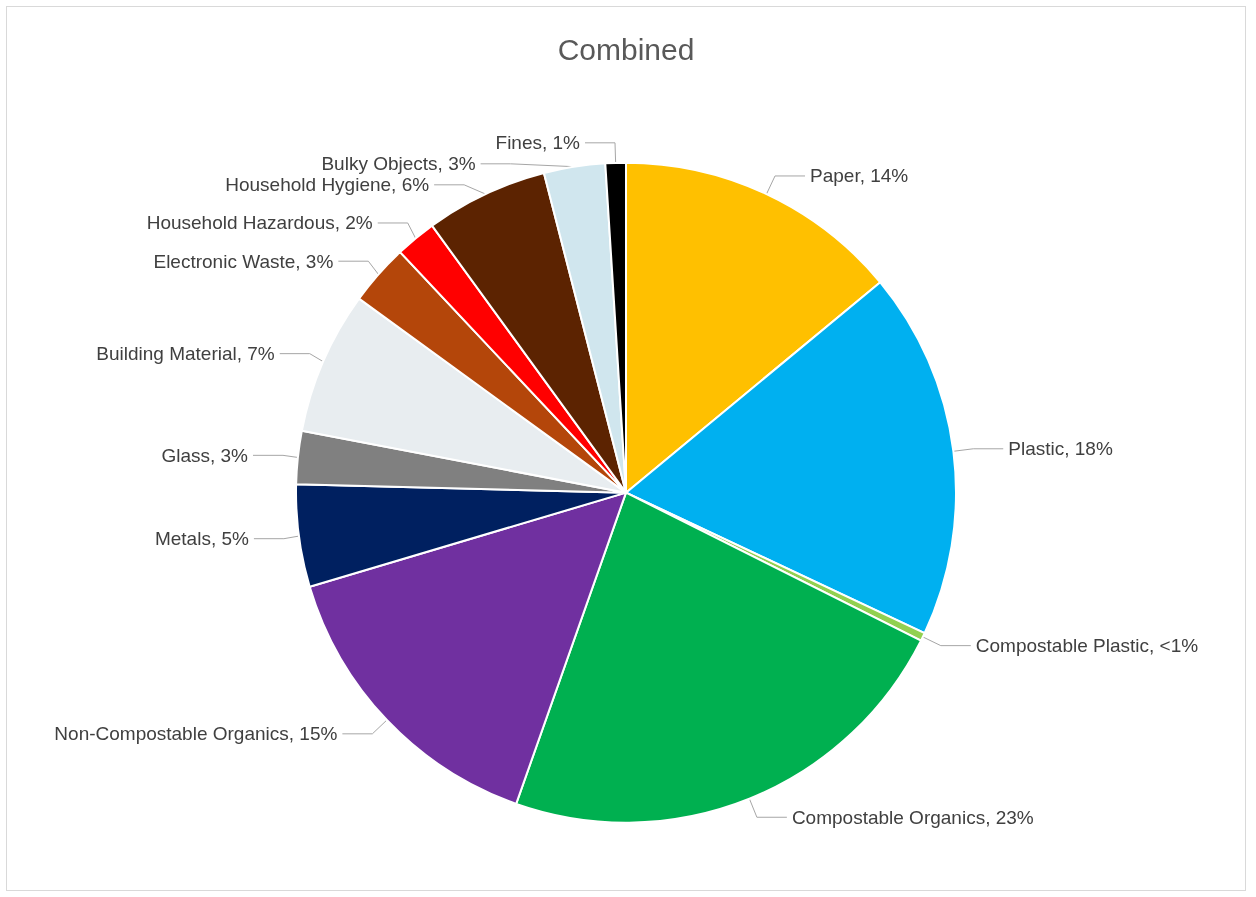 The height and width of the screenshot is (897, 1256). I want to click on slice-label: Electronic Waste, 3%, so click(243, 261).